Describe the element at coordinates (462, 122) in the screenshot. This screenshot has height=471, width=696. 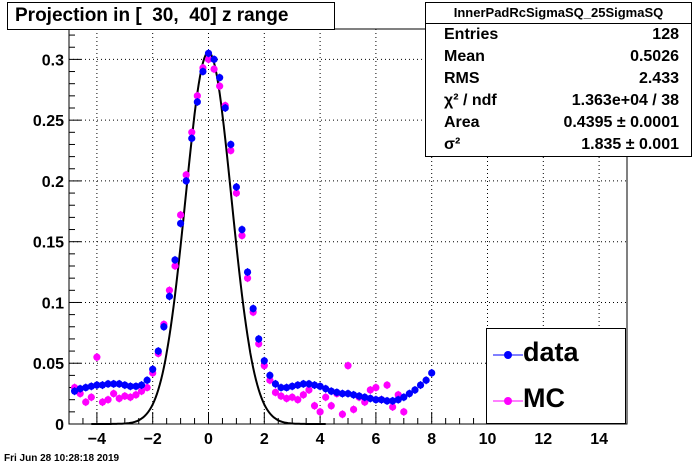
I see `stats-label: Area` at that location.